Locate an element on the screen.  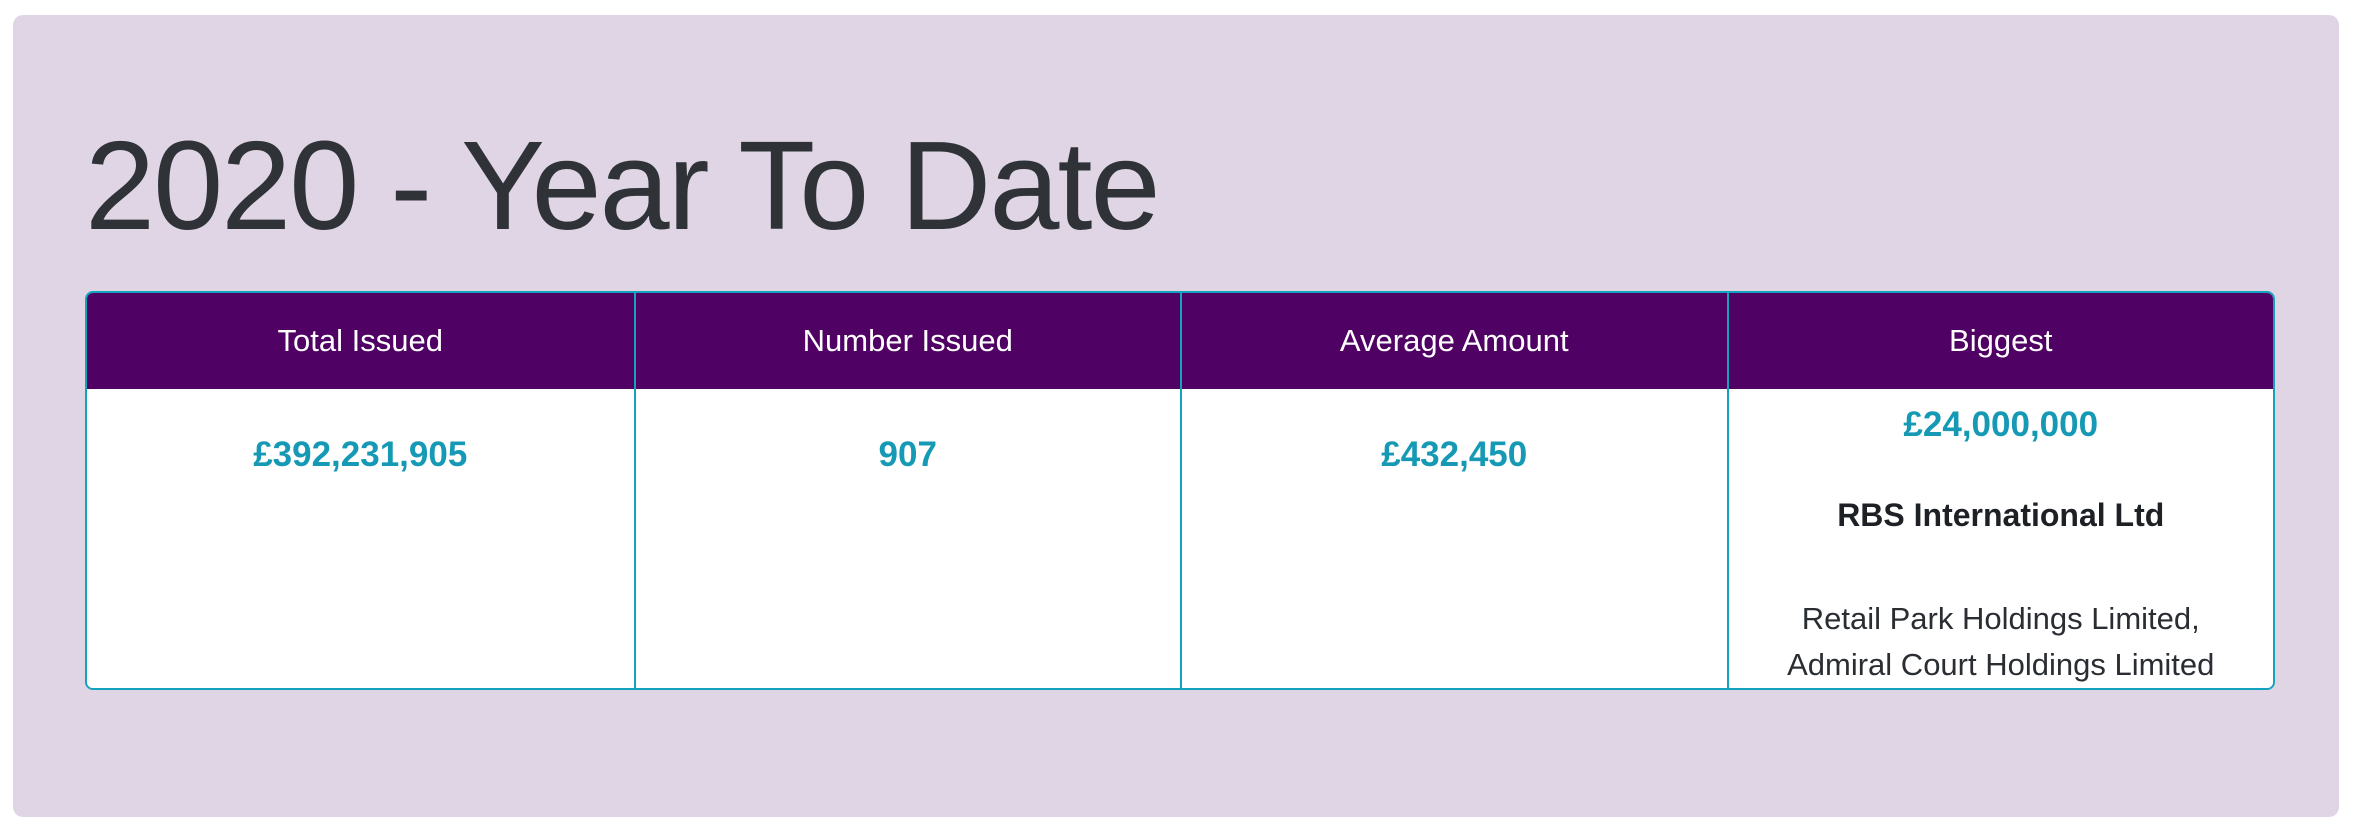
header-number-issued: Number Issued is located at coordinates (906, 341).